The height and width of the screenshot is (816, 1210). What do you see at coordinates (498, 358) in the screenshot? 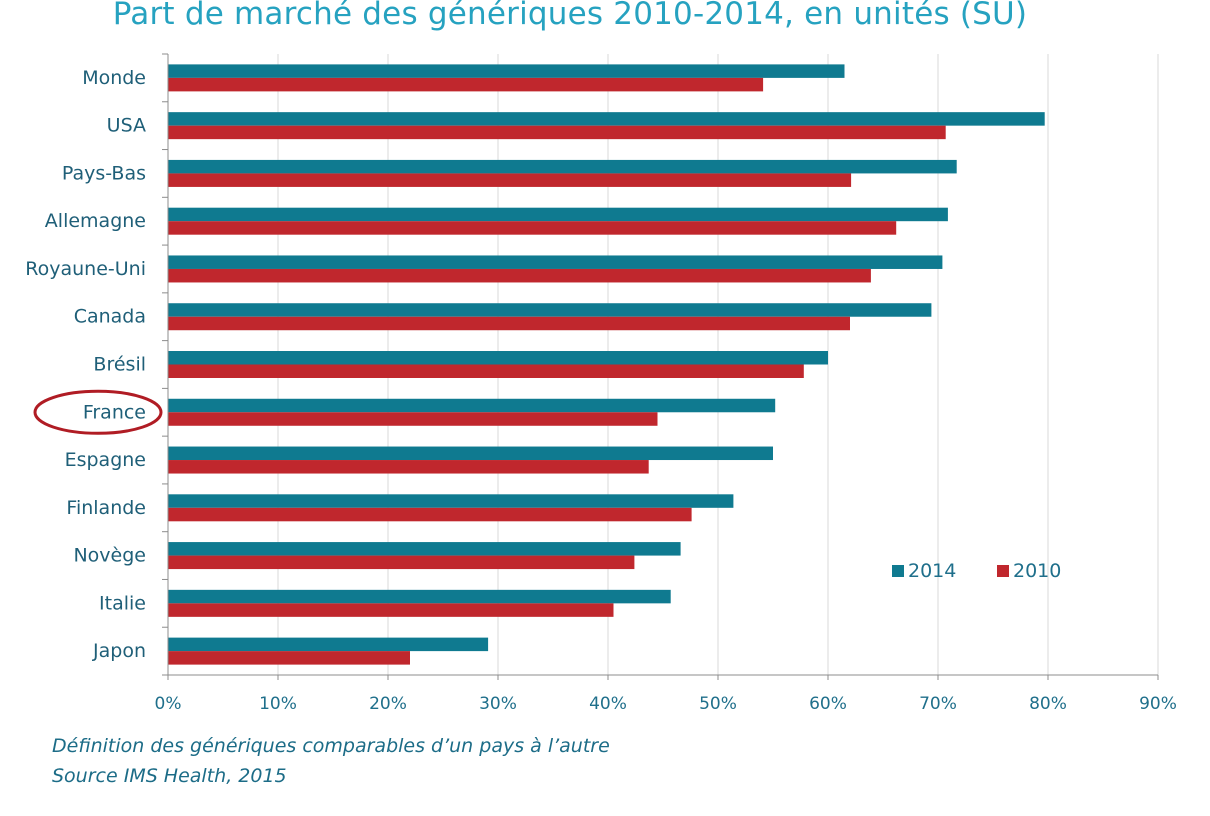
I see `bar-2014-bresil` at bounding box center [498, 358].